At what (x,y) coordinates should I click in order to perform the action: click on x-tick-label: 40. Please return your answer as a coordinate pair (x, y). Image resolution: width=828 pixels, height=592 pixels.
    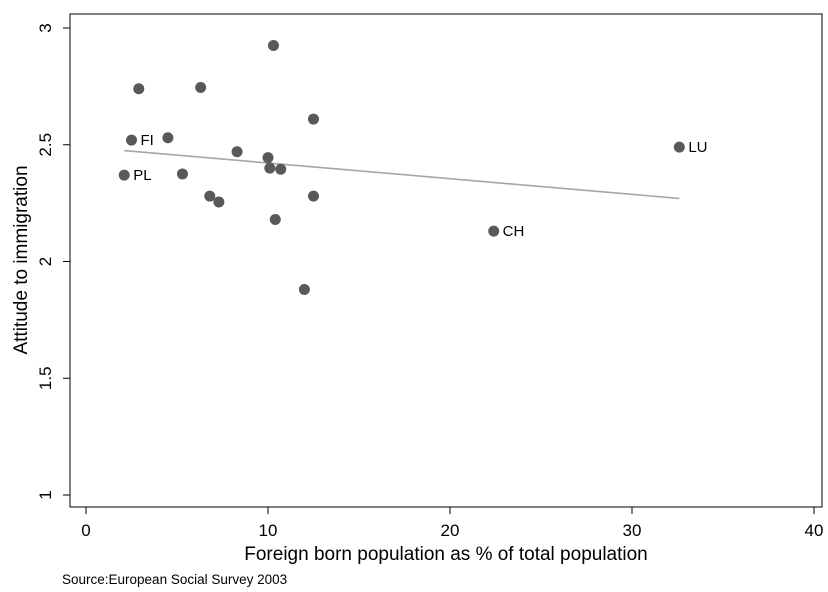
    Looking at the image, I should click on (814, 530).